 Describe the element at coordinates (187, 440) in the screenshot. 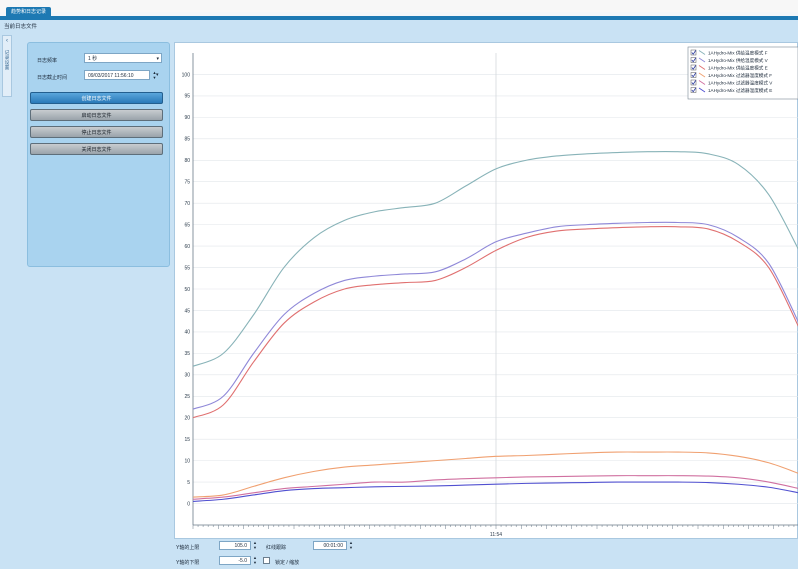

I see `y-tick-label: 15` at that location.